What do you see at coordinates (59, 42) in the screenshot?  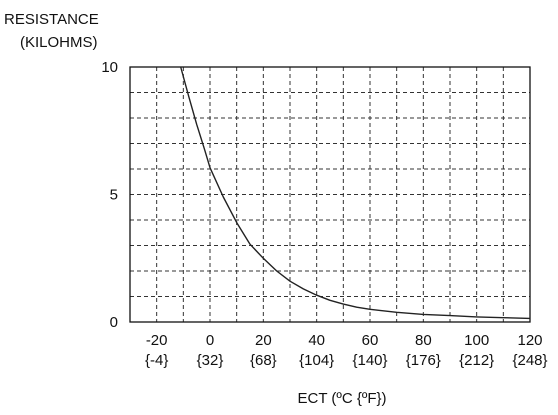 I see `y-axis-label-line2: (KILOHMS)` at bounding box center [59, 42].